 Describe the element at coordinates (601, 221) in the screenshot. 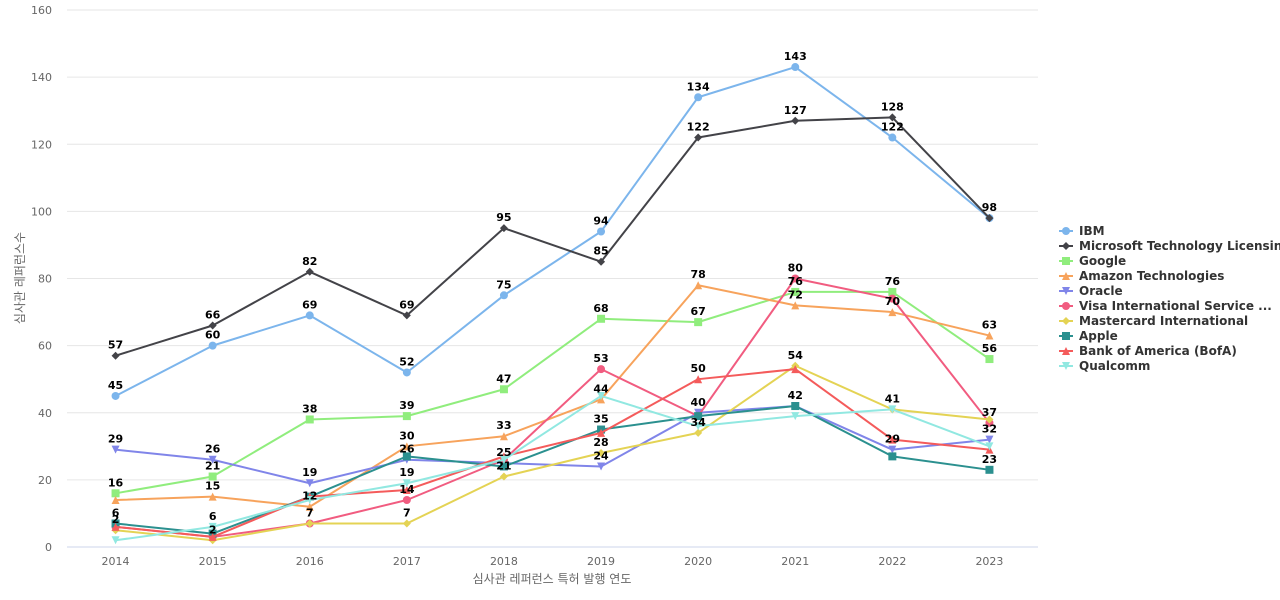

I see `data-label: 94` at that location.